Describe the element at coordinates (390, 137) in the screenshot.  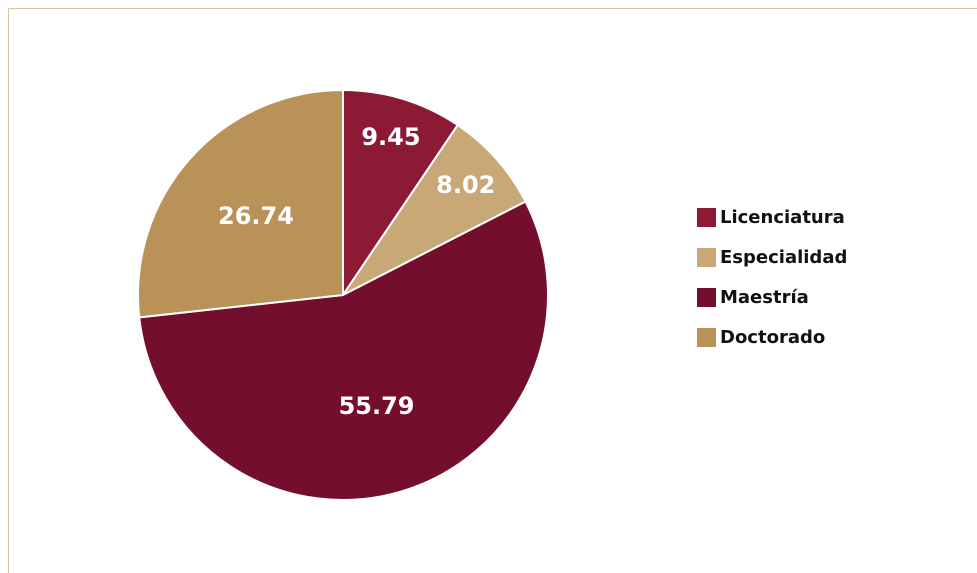
I see `value-label: 9.45` at that location.